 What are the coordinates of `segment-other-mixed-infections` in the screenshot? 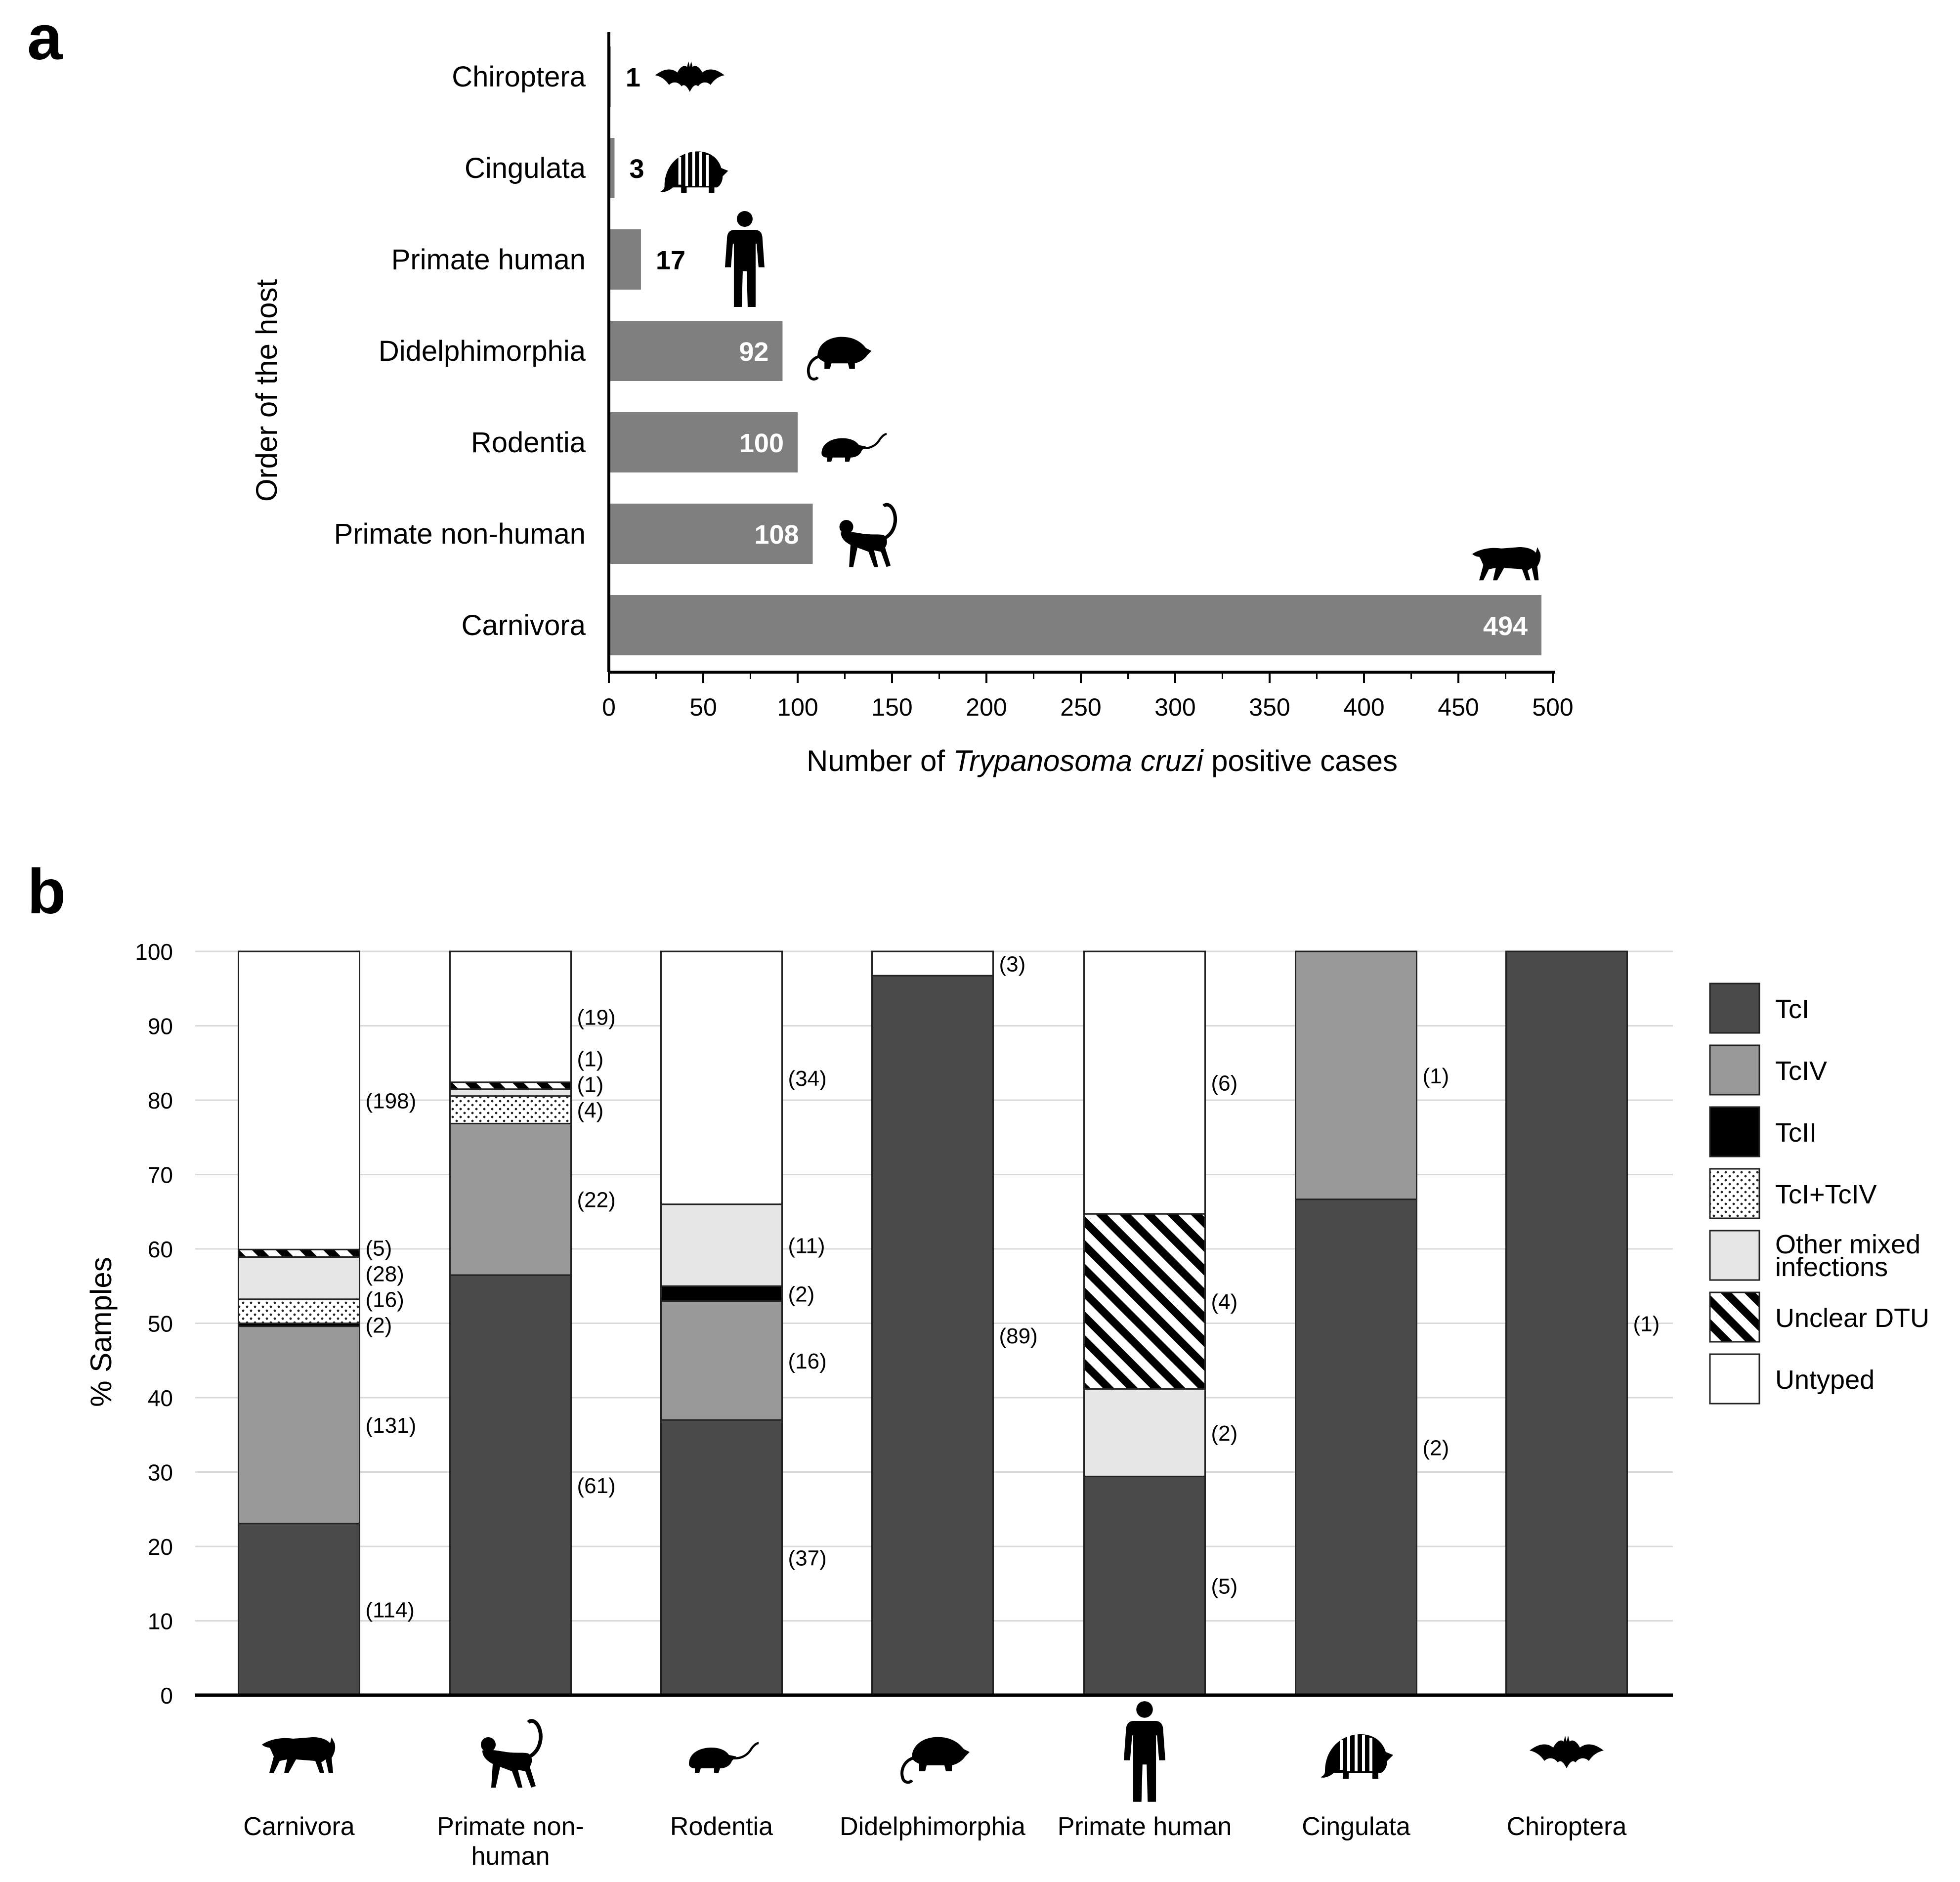 It's located at (1144, 1433).